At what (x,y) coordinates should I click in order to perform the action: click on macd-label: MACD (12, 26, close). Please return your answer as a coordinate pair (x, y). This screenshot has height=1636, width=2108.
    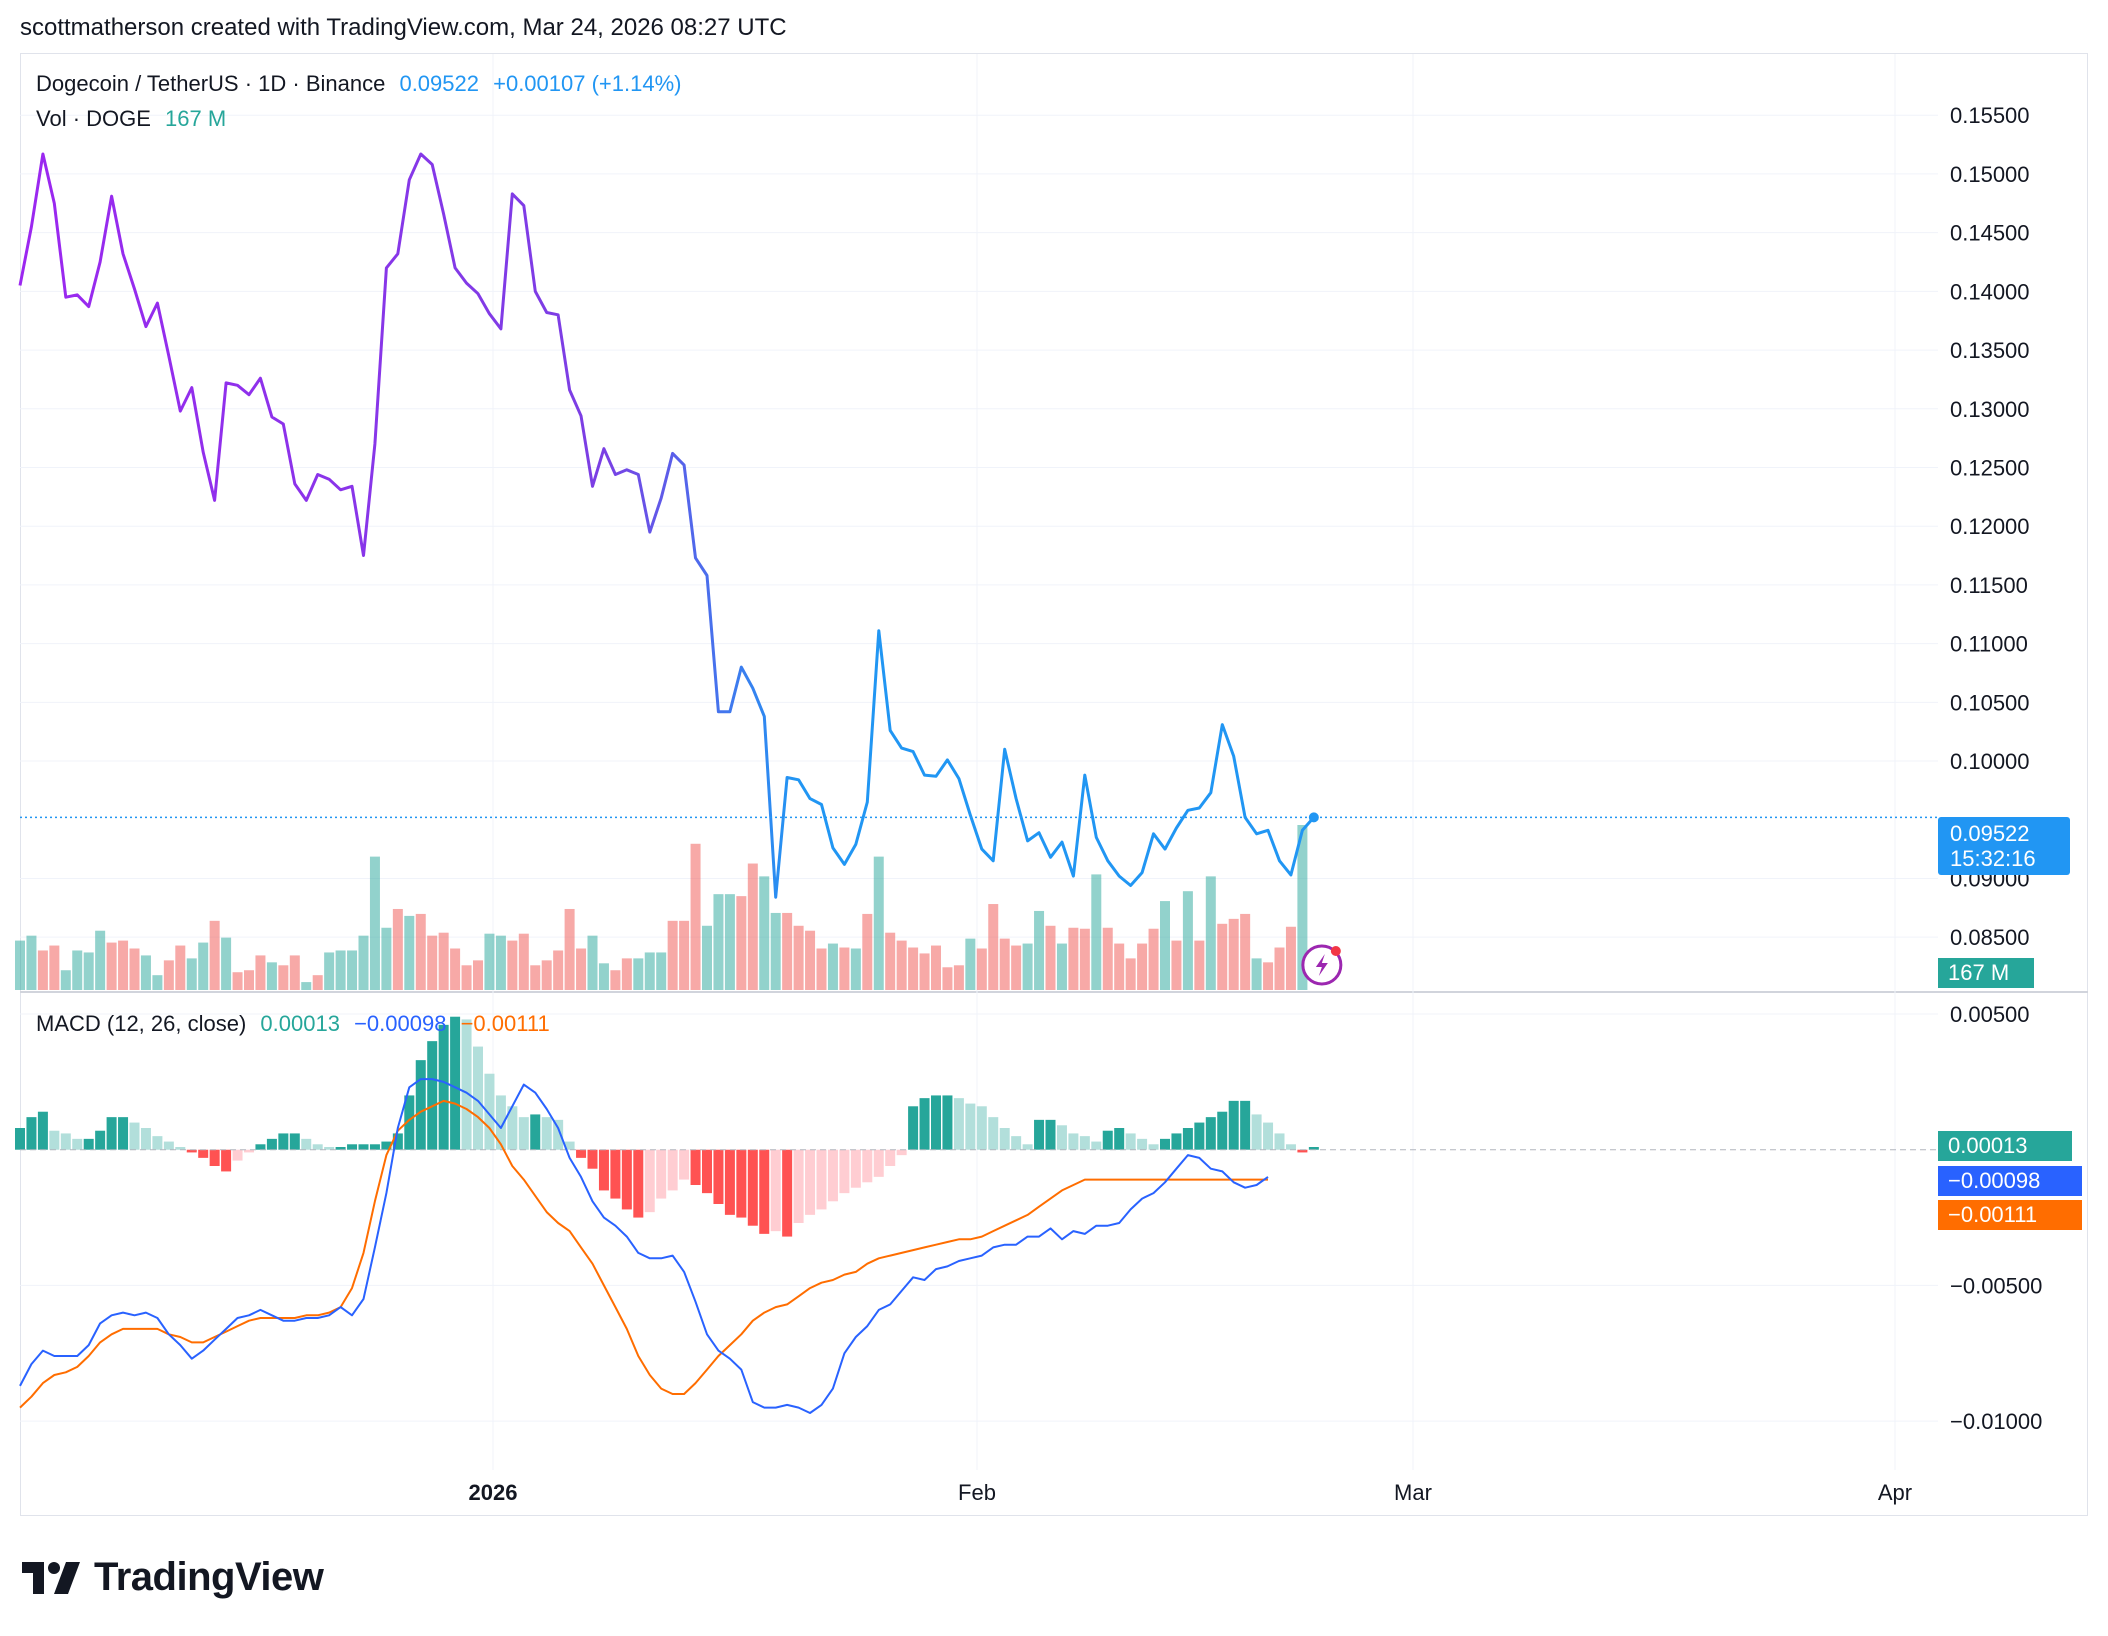
    Looking at the image, I should click on (141, 1023).